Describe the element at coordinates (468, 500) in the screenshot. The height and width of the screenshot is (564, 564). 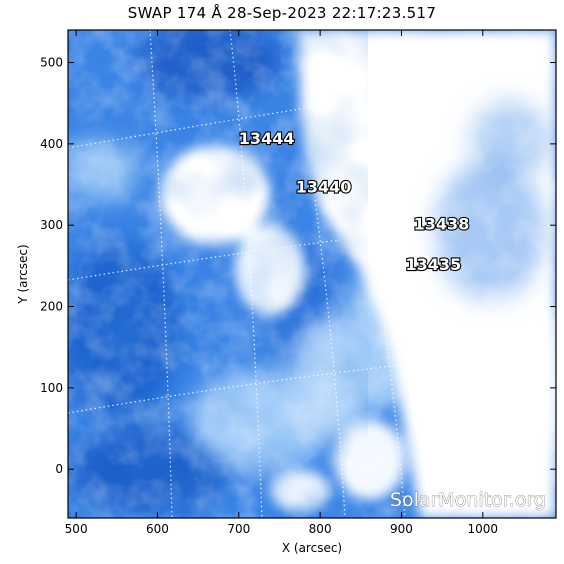
I see `watermark-logo: SolarMonitor.org` at that location.